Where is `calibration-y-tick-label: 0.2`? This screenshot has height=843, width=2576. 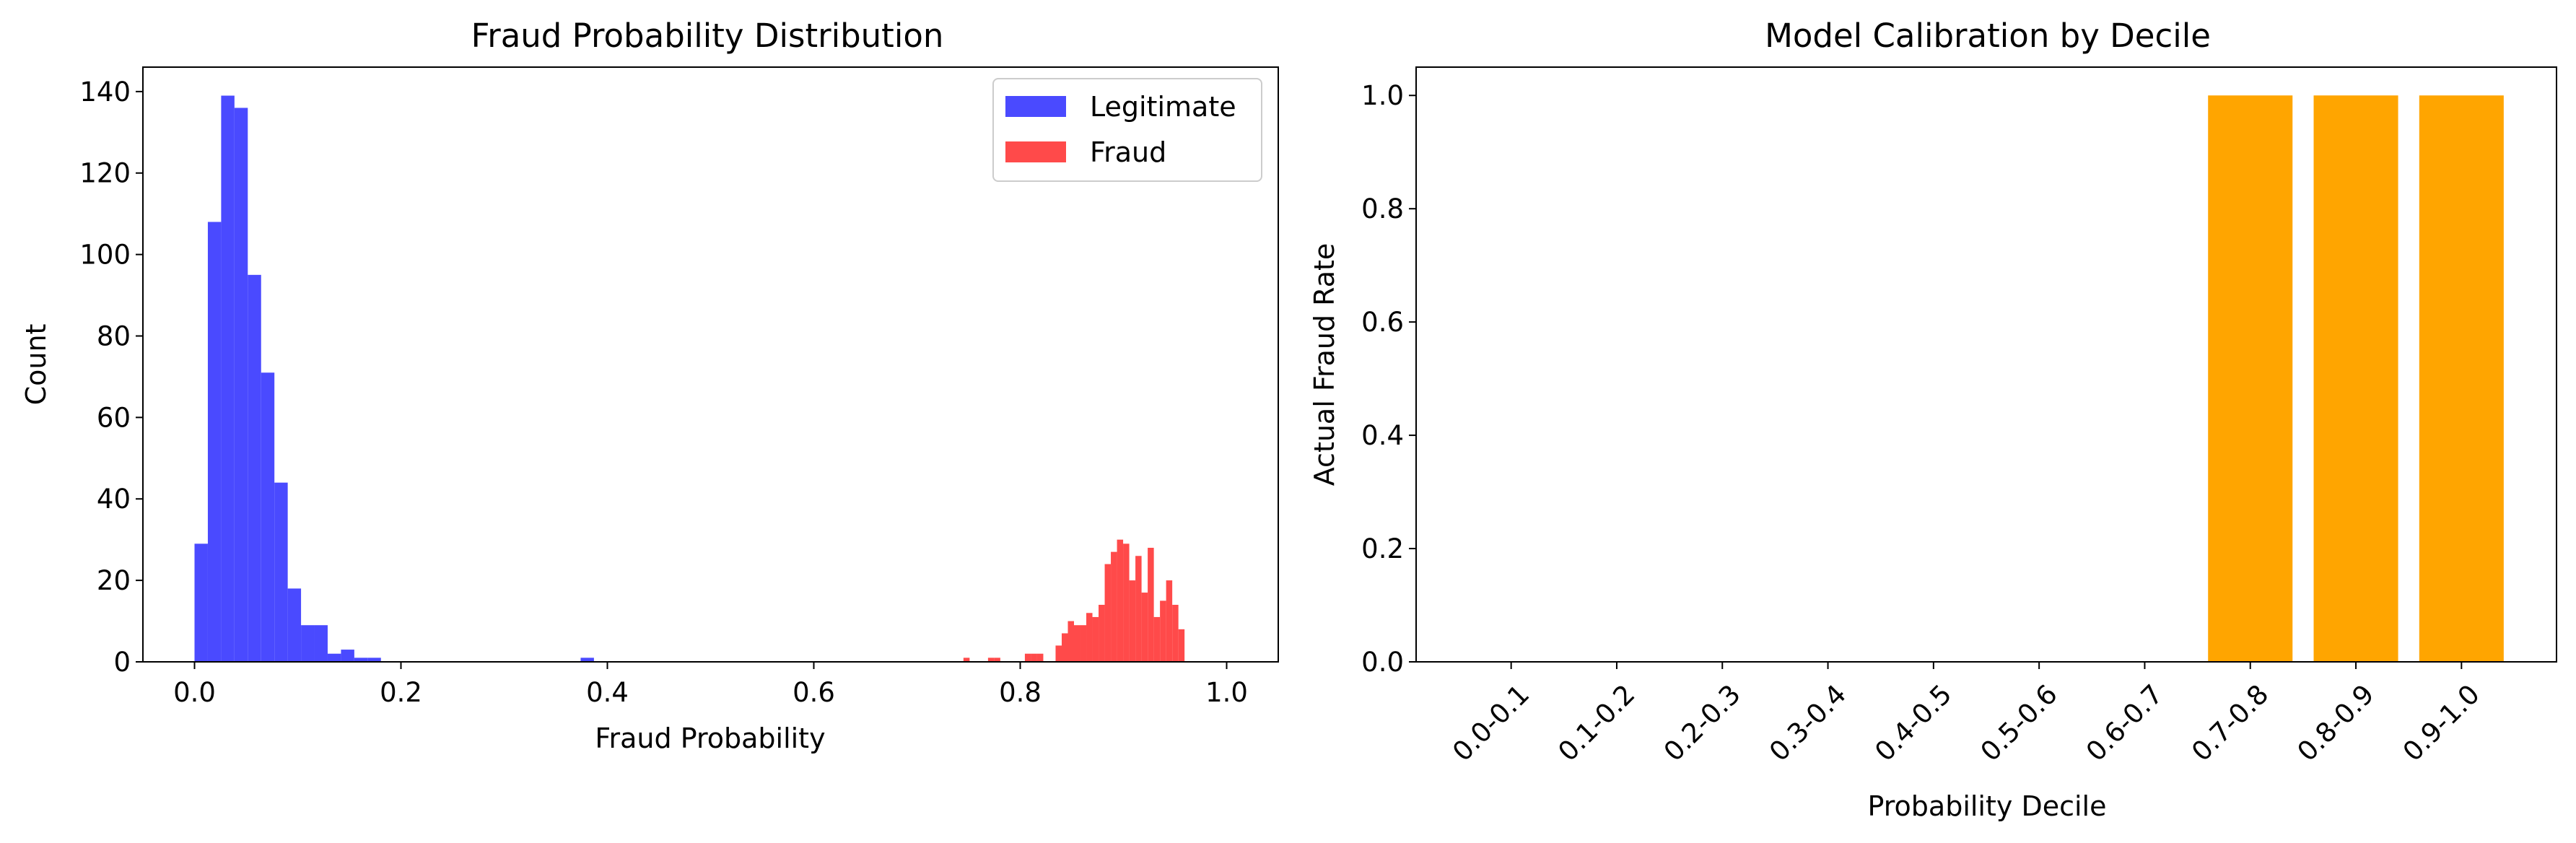 calibration-y-tick-label: 0.2 is located at coordinates (1382, 548).